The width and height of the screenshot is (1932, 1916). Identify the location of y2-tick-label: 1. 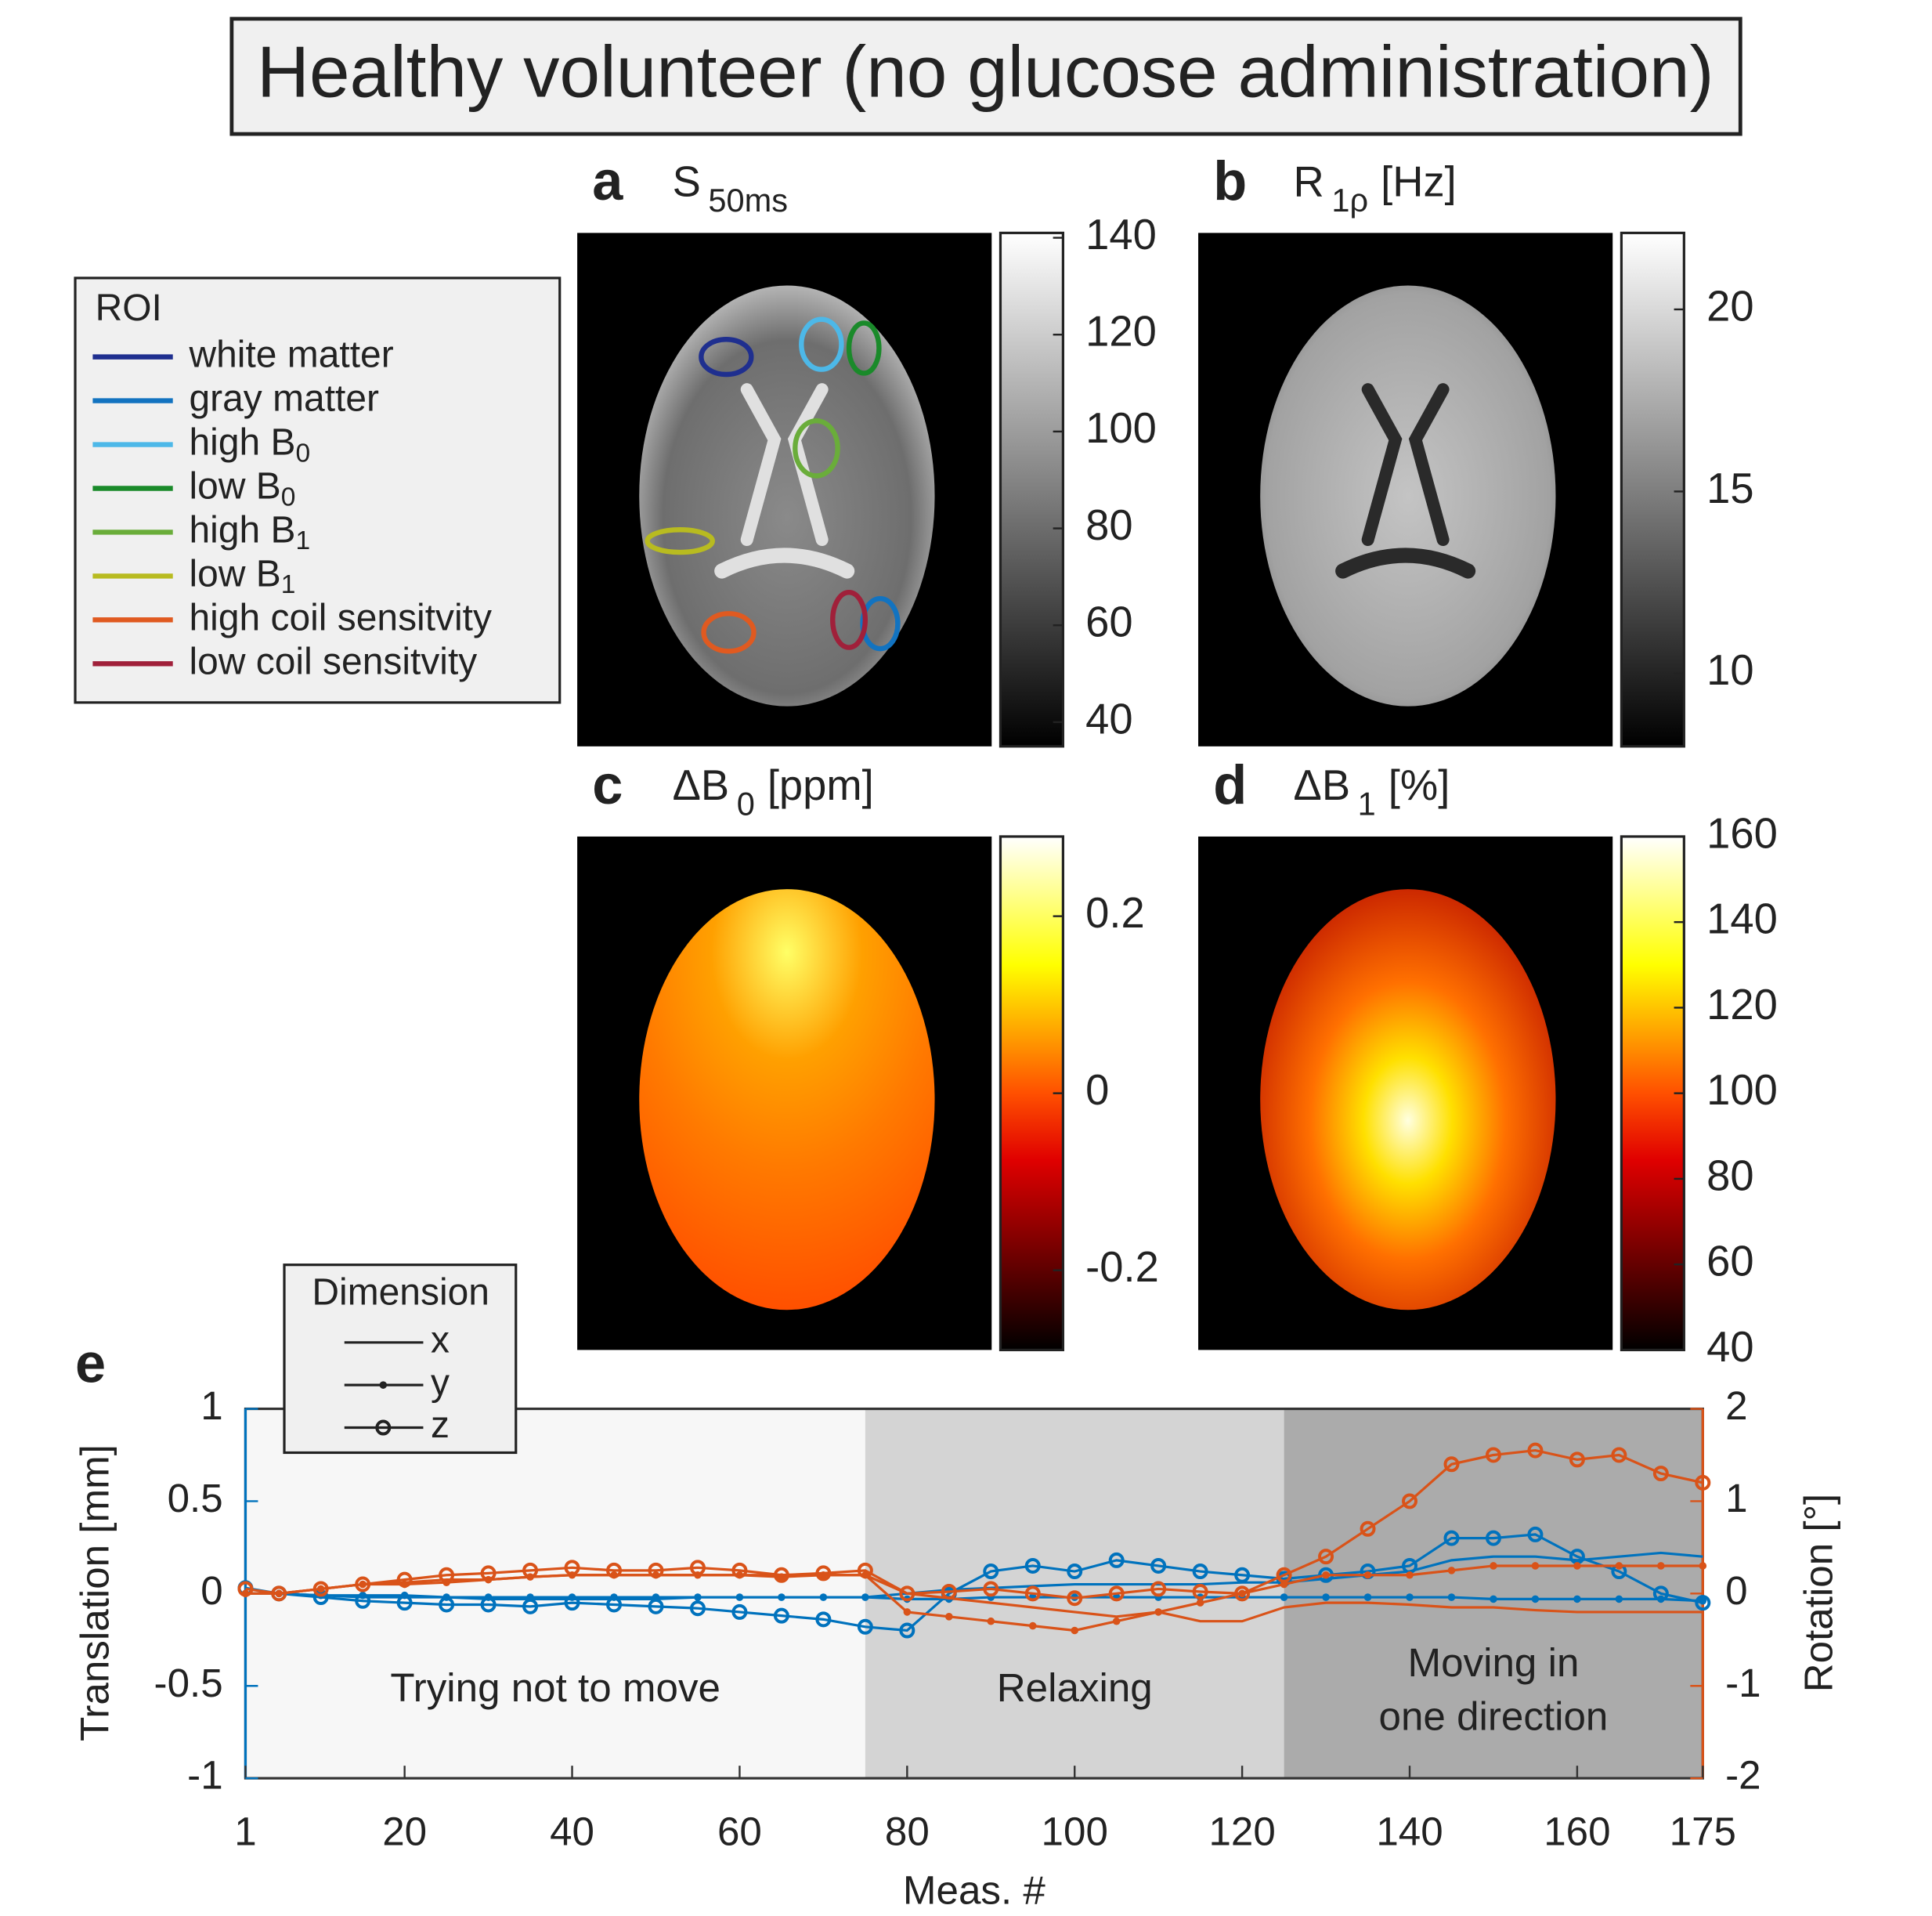
(1736, 1498).